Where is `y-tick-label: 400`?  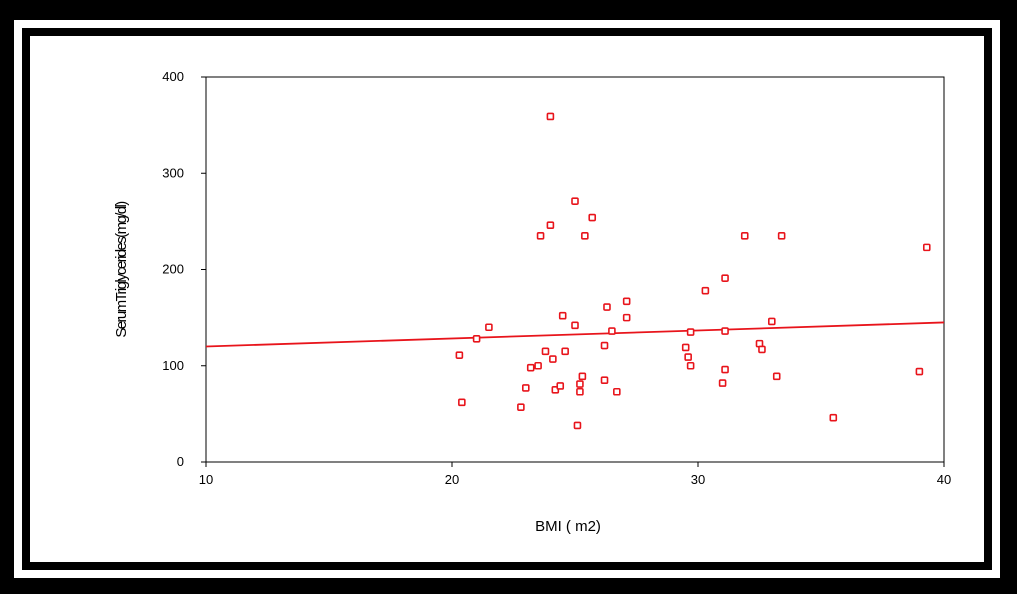 y-tick-label: 400 is located at coordinates (173, 76).